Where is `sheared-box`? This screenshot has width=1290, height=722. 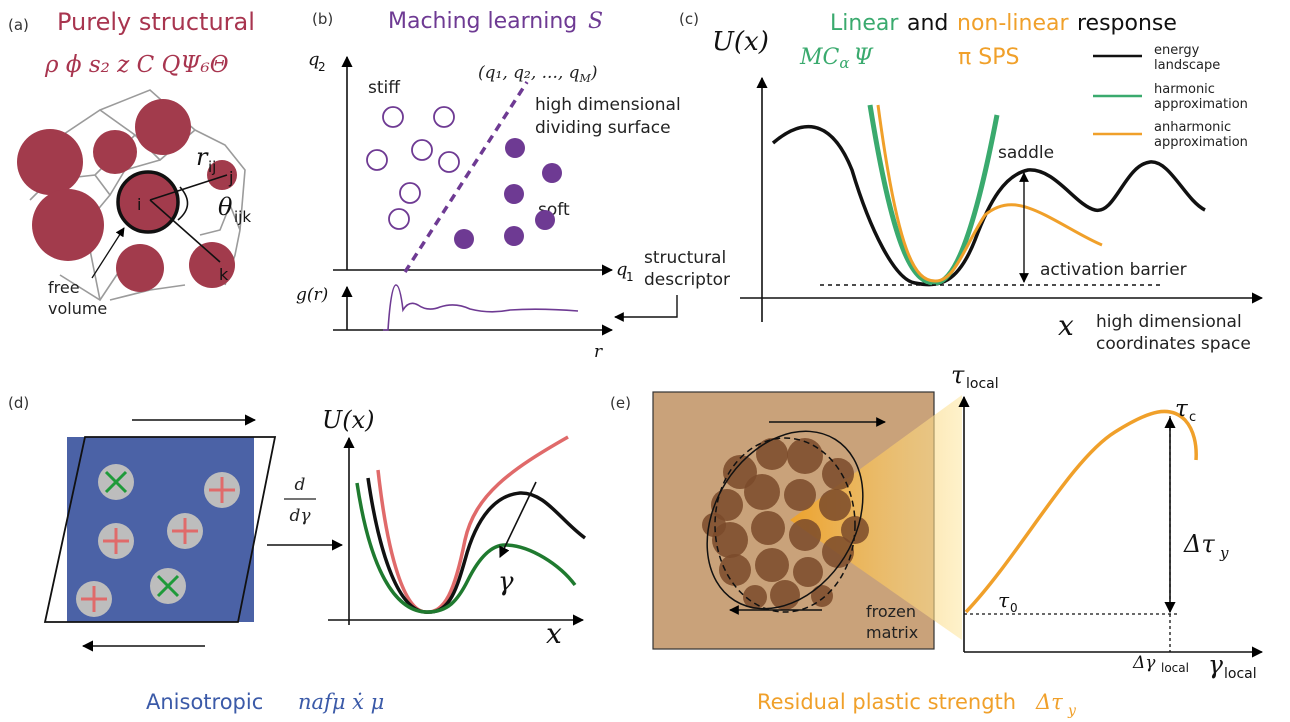 sheared-box is located at coordinates (160, 529).